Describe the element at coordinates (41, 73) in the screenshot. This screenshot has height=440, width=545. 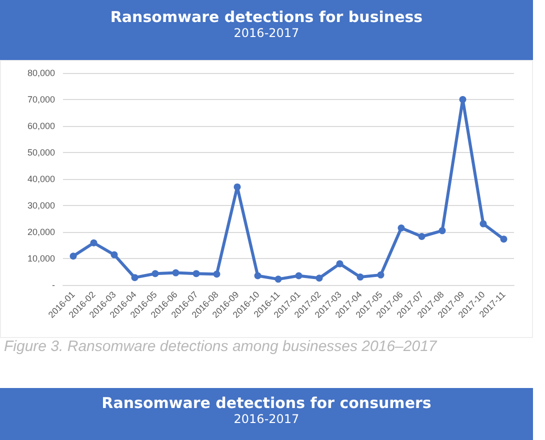
I see `y-tick-label: 80,000` at that location.